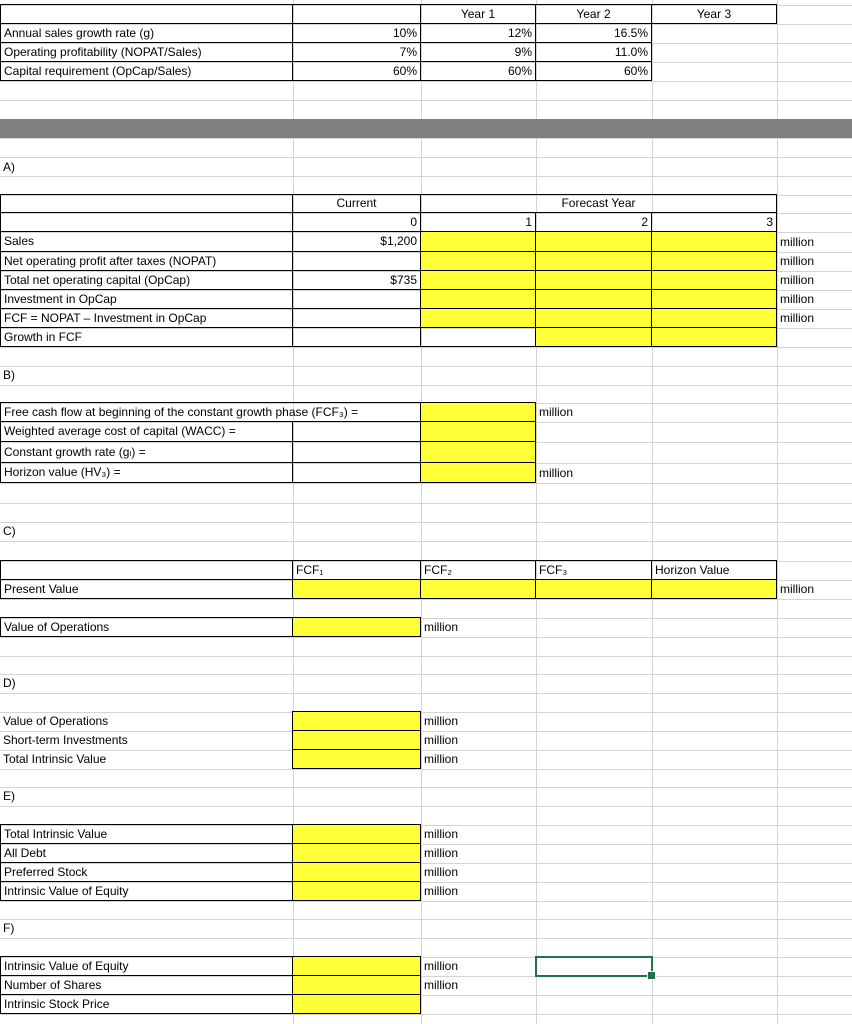 This screenshot has width=852, height=1024. What do you see at coordinates (651, 975) in the screenshot?
I see `fill-handle` at bounding box center [651, 975].